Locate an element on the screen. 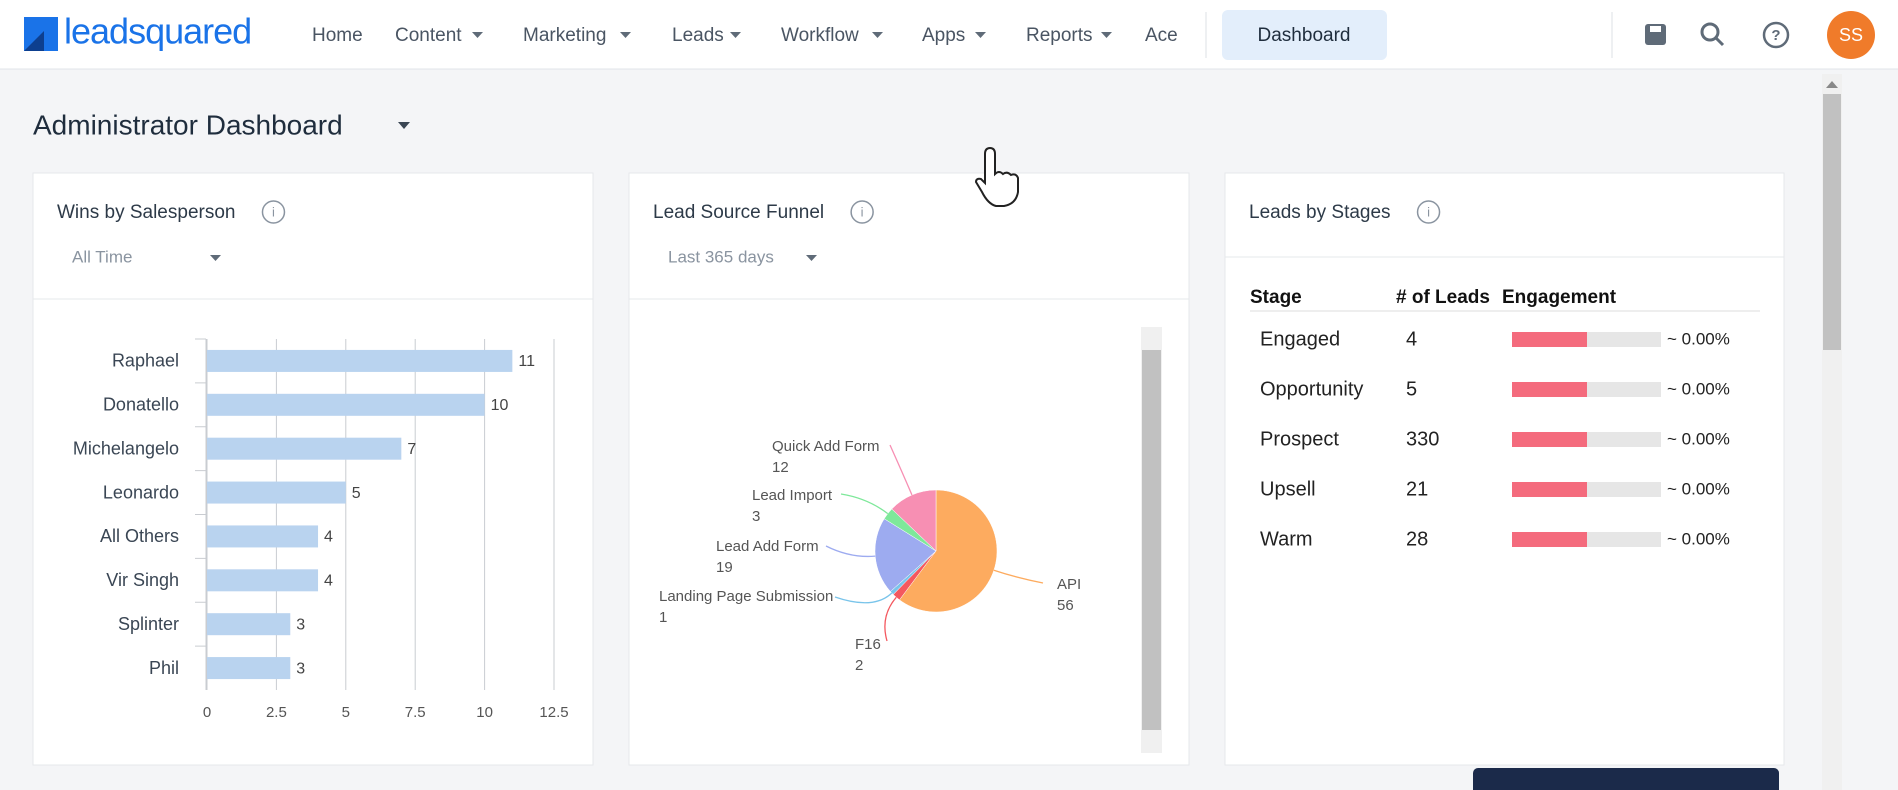 The height and width of the screenshot is (790, 1898). nav-item: Reports is located at coordinates (1059, 35).